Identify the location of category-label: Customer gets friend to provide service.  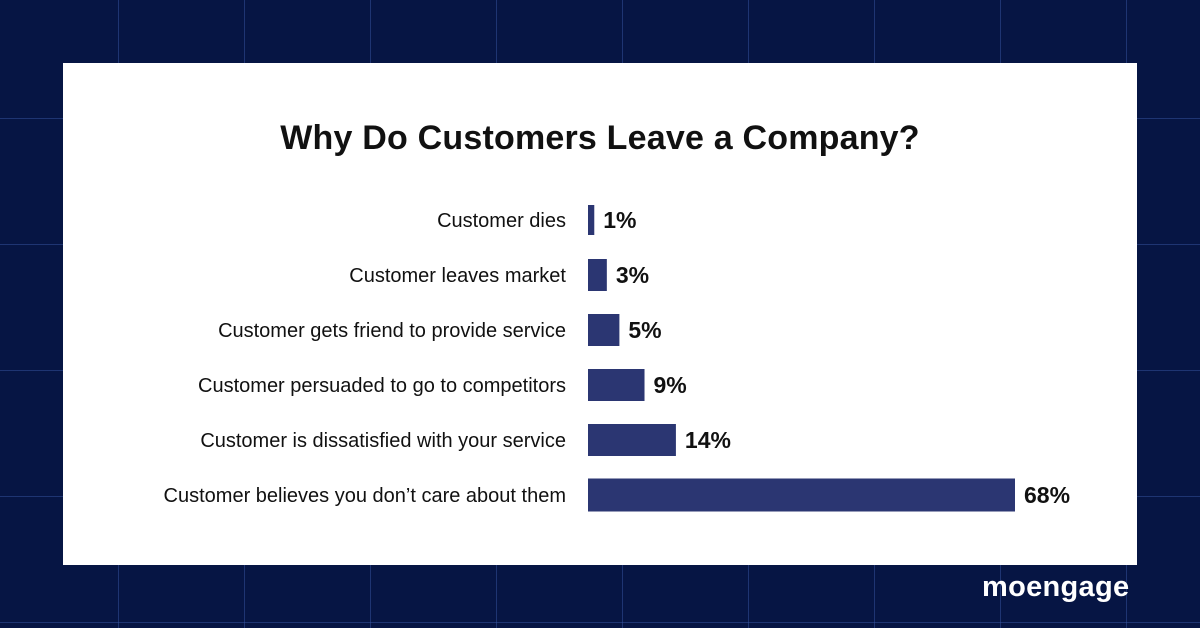
(392, 331).